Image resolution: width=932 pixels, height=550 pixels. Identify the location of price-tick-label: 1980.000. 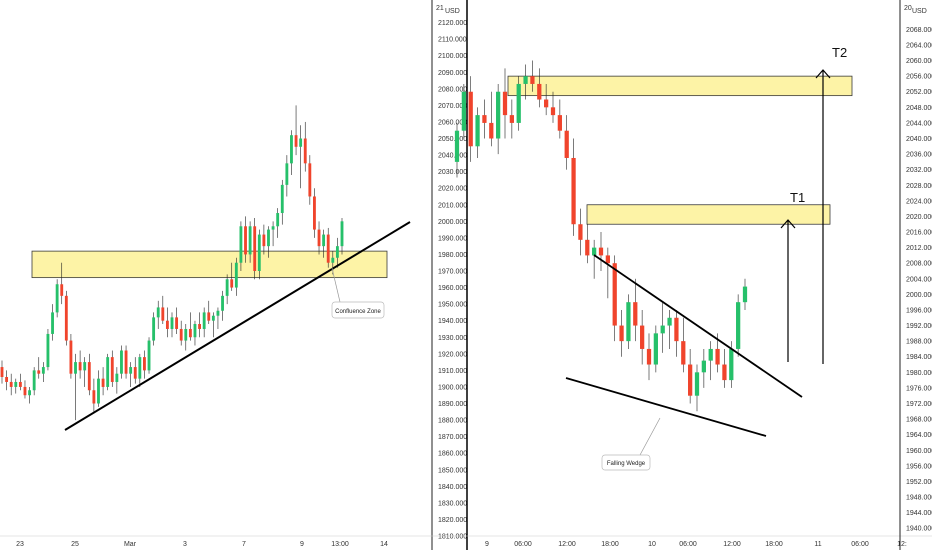
(919, 373).